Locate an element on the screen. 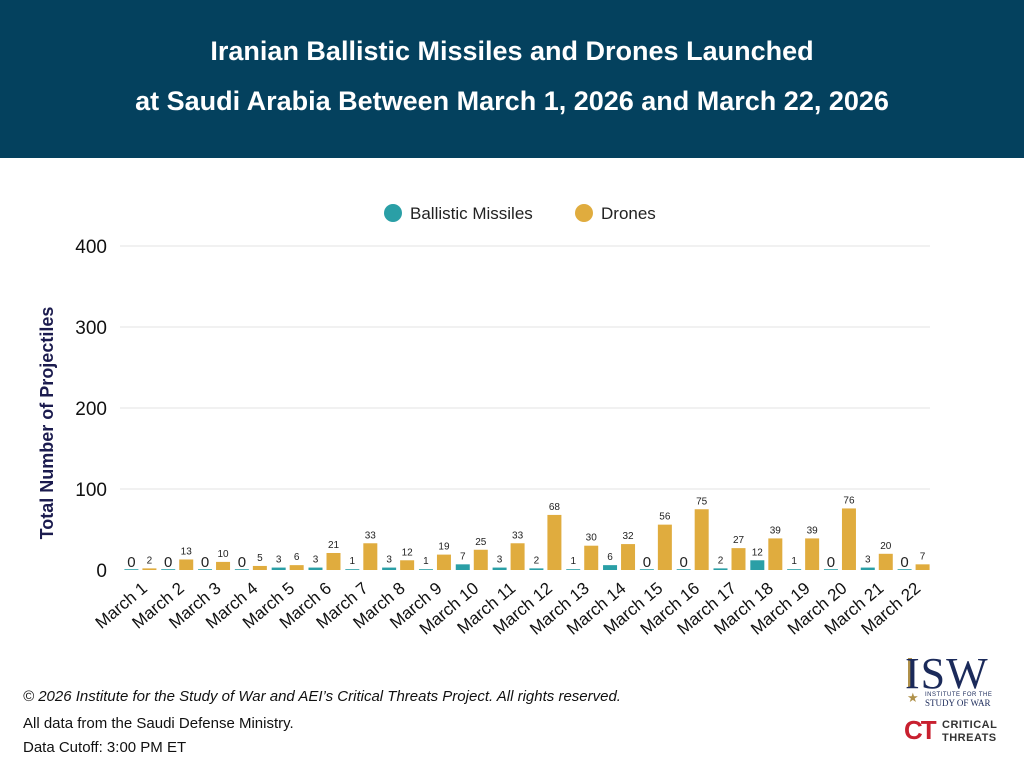 The width and height of the screenshot is (1024, 768). data-label: 56 is located at coordinates (665, 517).